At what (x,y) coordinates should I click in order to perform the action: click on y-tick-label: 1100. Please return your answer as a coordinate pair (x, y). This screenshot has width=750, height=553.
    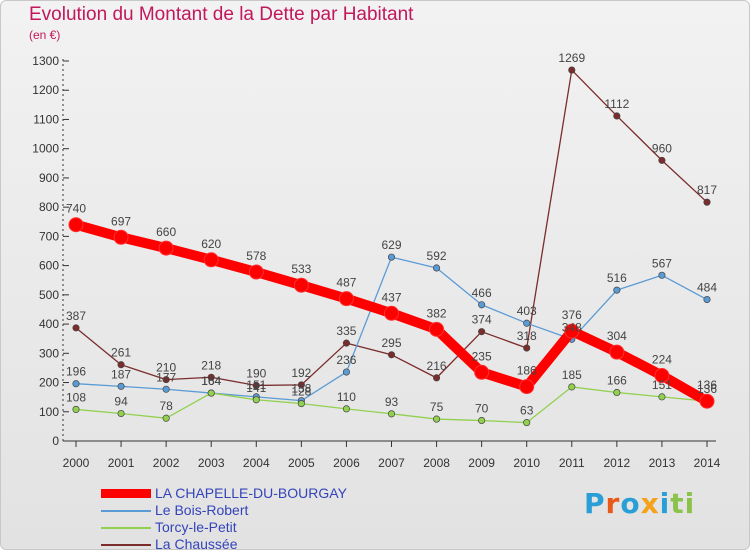
    Looking at the image, I should click on (46, 119).